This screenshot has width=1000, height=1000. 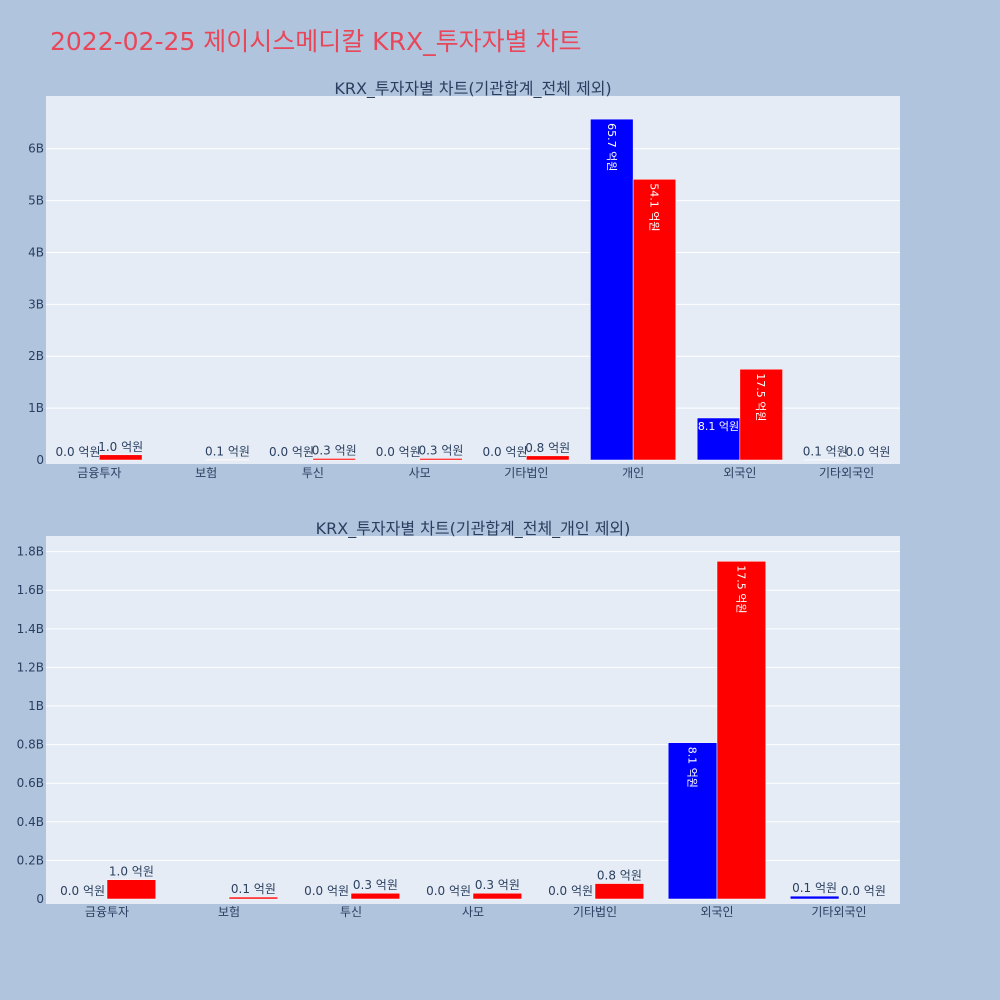 What do you see at coordinates (30, 667) in the screenshot?
I see `y-tick-label: 1.2B` at bounding box center [30, 667].